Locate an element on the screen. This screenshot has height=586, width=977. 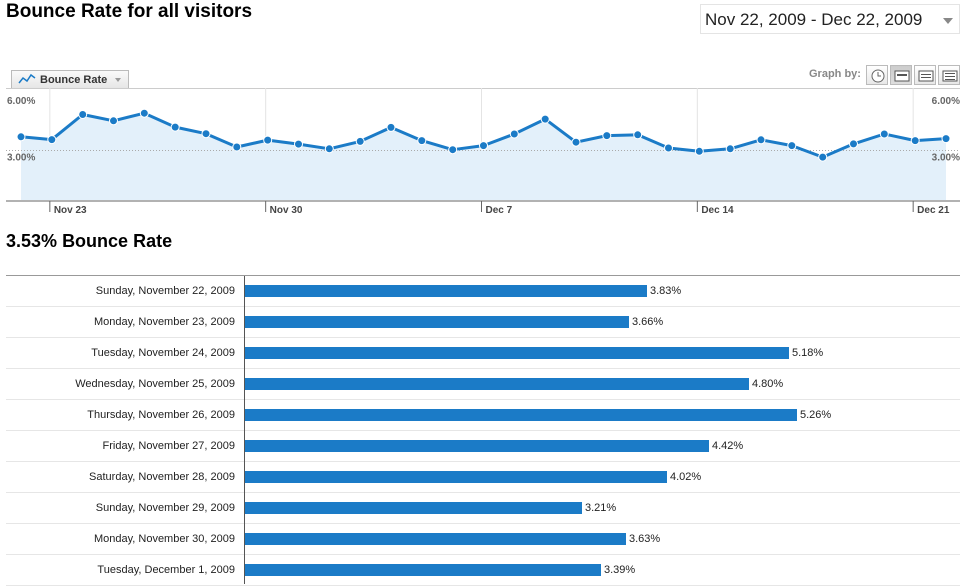
bar-value-label: 4.02% is located at coordinates (686, 477).